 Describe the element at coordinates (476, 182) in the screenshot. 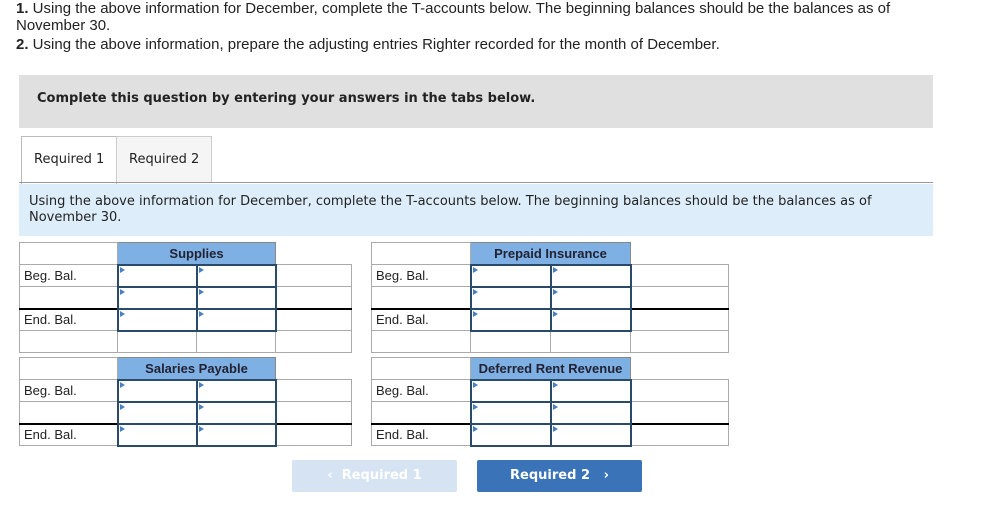

I see `tab-divider` at that location.